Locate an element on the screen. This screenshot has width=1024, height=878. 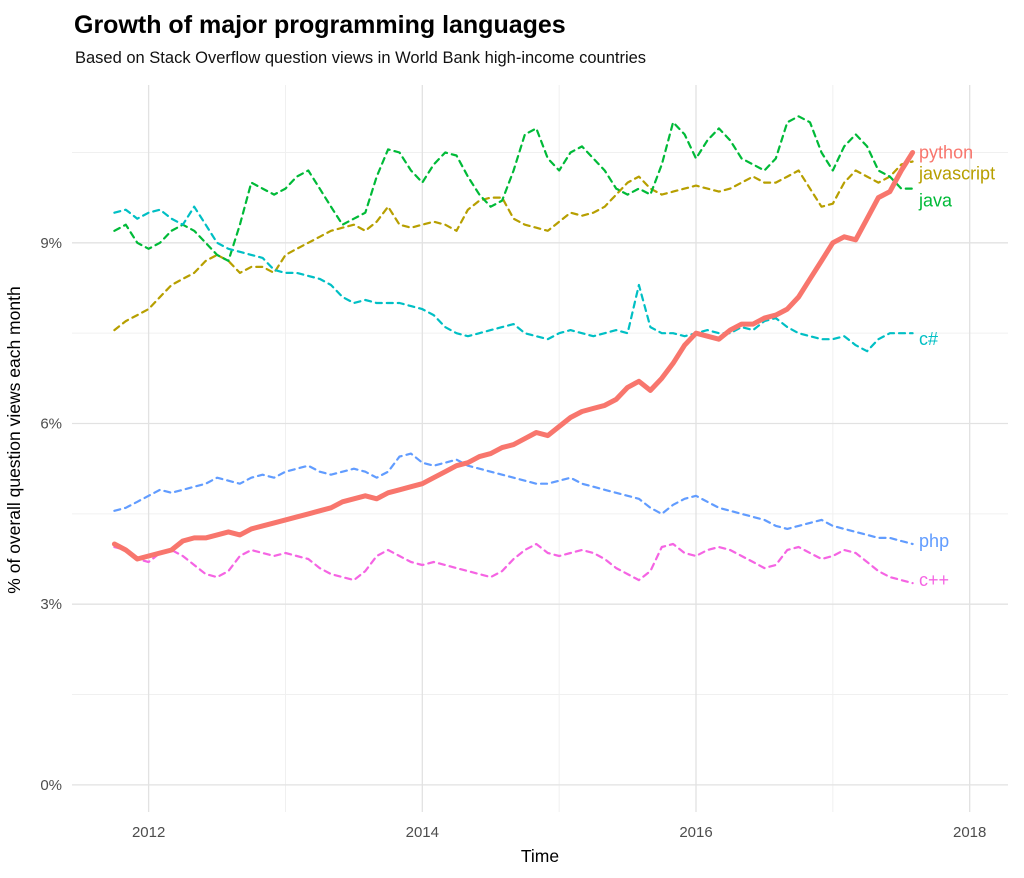
series-label-c-sharp: c# is located at coordinates (928, 339).